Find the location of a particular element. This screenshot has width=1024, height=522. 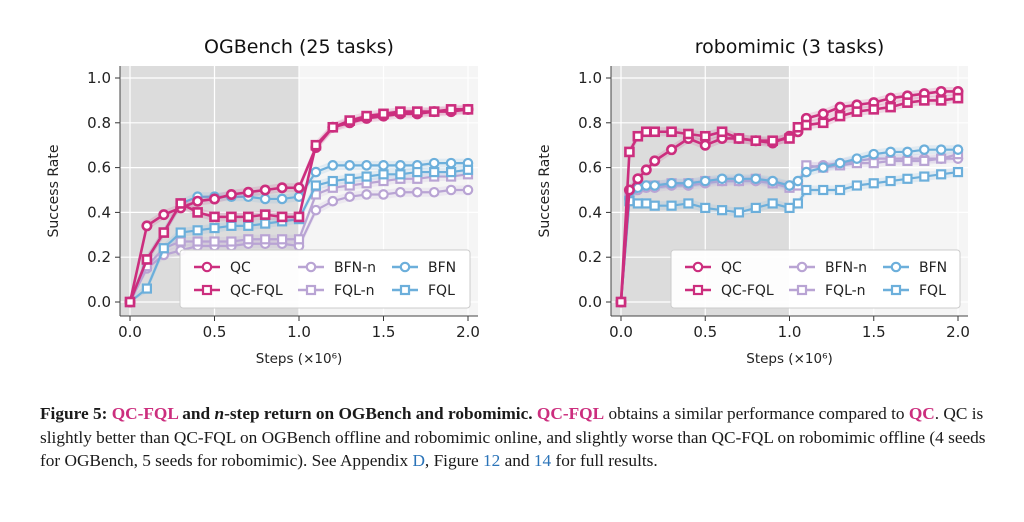

legend: QC BFN-n BFN QC-FQL FQL-n FQL is located at coordinates (815, 279).